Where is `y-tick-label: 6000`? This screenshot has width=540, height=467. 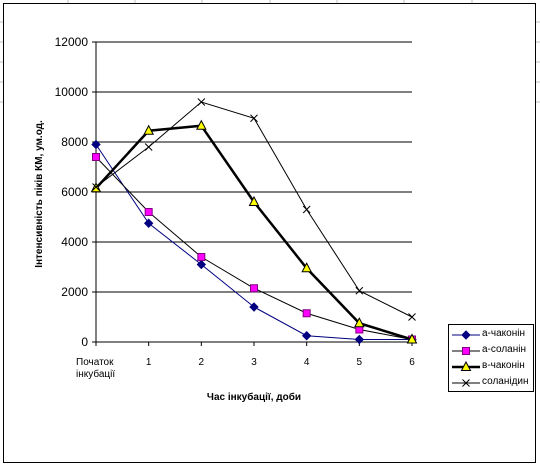
y-tick-label: 6000 is located at coordinates (74, 192).